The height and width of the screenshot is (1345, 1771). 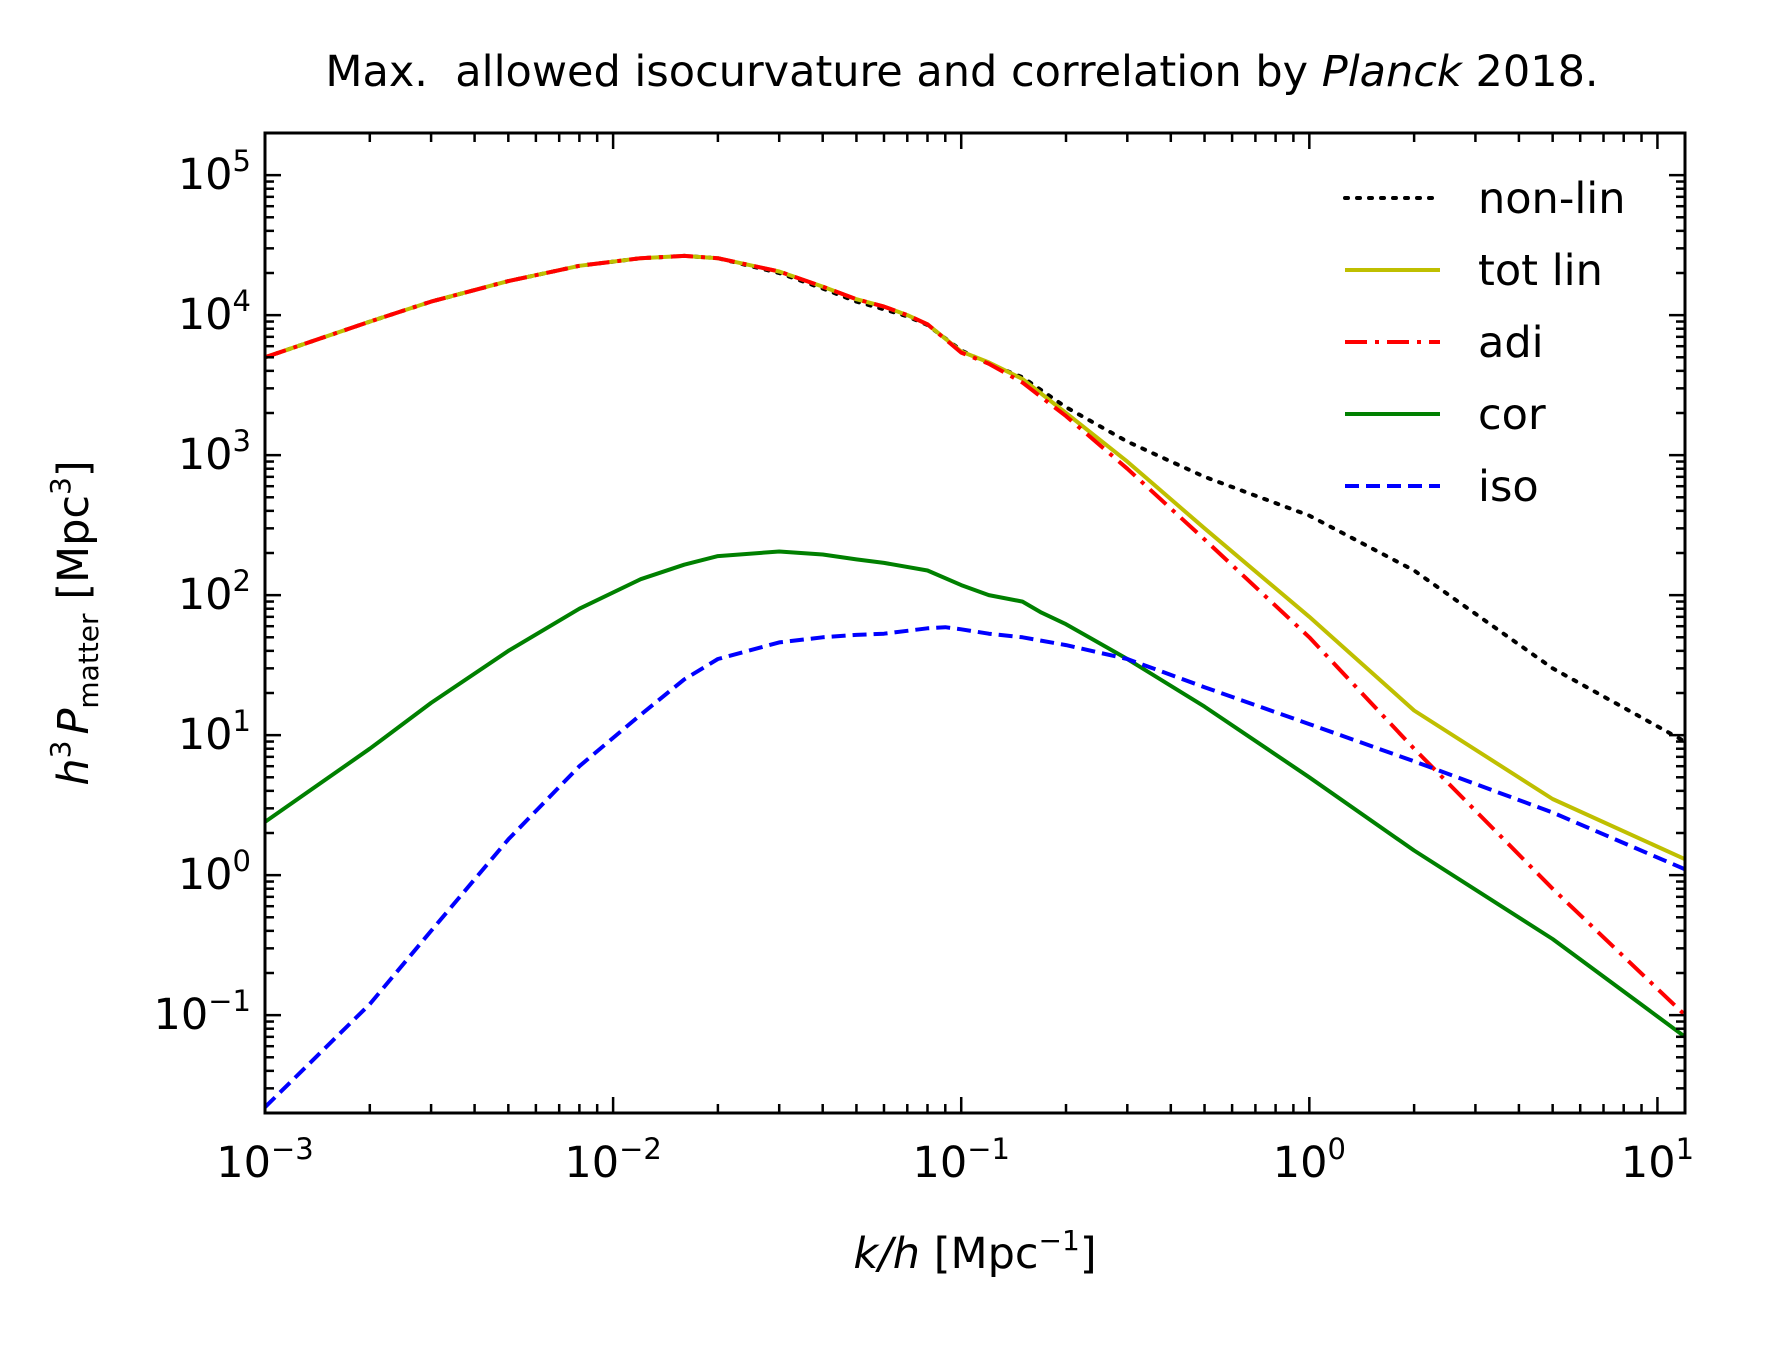 What do you see at coordinates (242, 441) in the screenshot?
I see `y-tick-label-exp: 3` at bounding box center [242, 441].